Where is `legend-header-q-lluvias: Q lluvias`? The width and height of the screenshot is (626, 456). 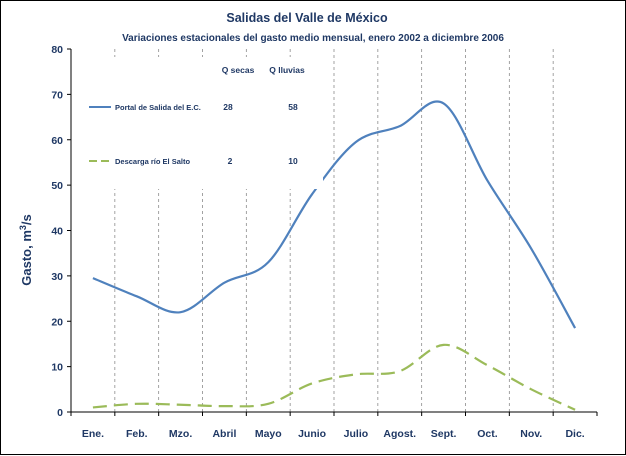 legend-header-q-lluvias: Q lluvias is located at coordinates (287, 70).